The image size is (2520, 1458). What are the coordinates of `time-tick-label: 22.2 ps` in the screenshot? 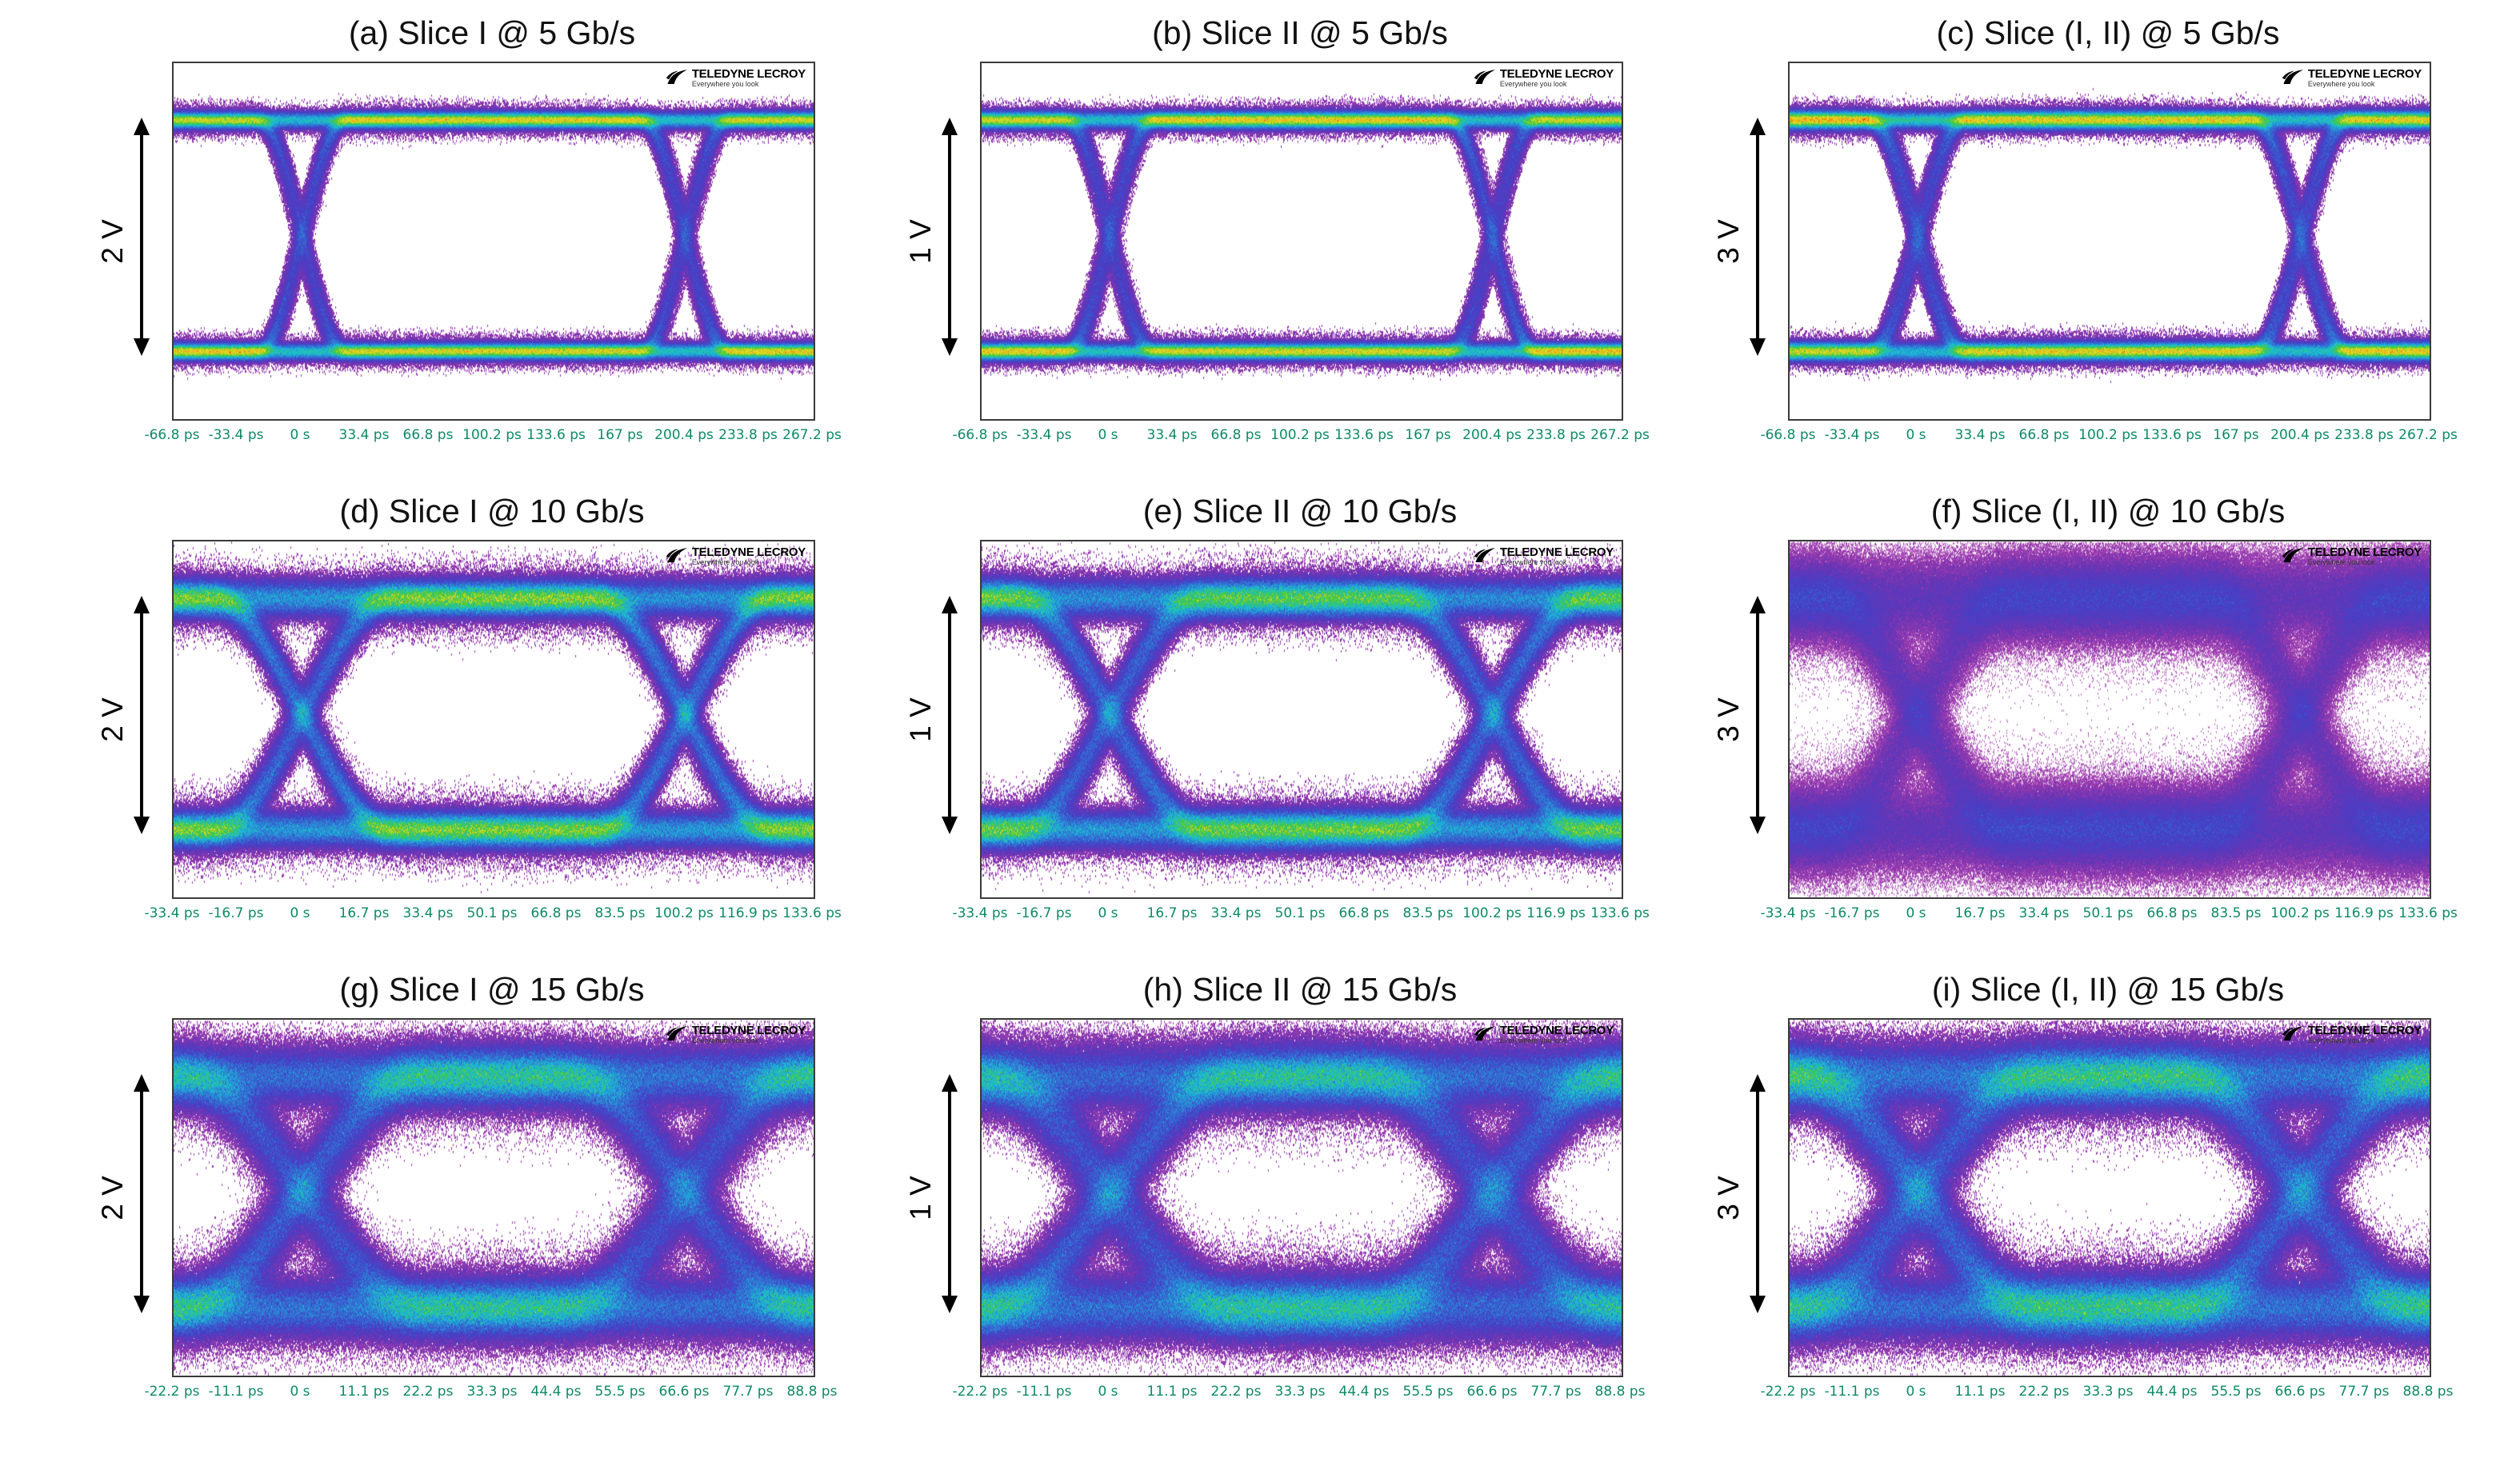 It's located at (428, 1392).